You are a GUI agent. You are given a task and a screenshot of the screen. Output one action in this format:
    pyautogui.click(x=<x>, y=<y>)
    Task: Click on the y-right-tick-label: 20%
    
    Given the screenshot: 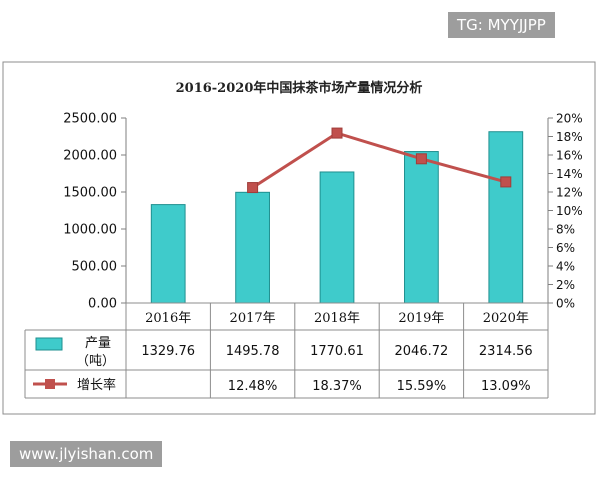 What is the action you would take?
    pyautogui.click(x=569, y=119)
    